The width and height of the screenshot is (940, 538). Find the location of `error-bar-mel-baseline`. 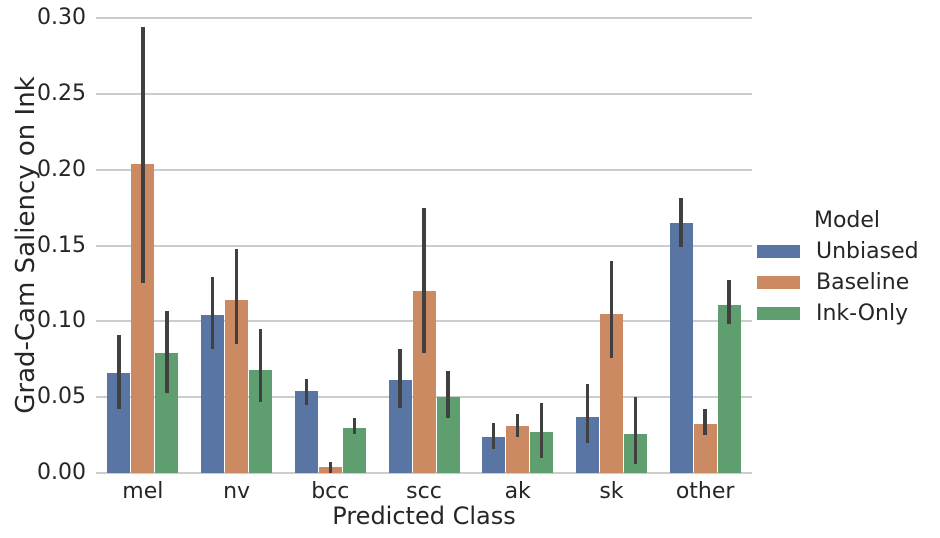

error-bar-mel-baseline is located at coordinates (143, 155).